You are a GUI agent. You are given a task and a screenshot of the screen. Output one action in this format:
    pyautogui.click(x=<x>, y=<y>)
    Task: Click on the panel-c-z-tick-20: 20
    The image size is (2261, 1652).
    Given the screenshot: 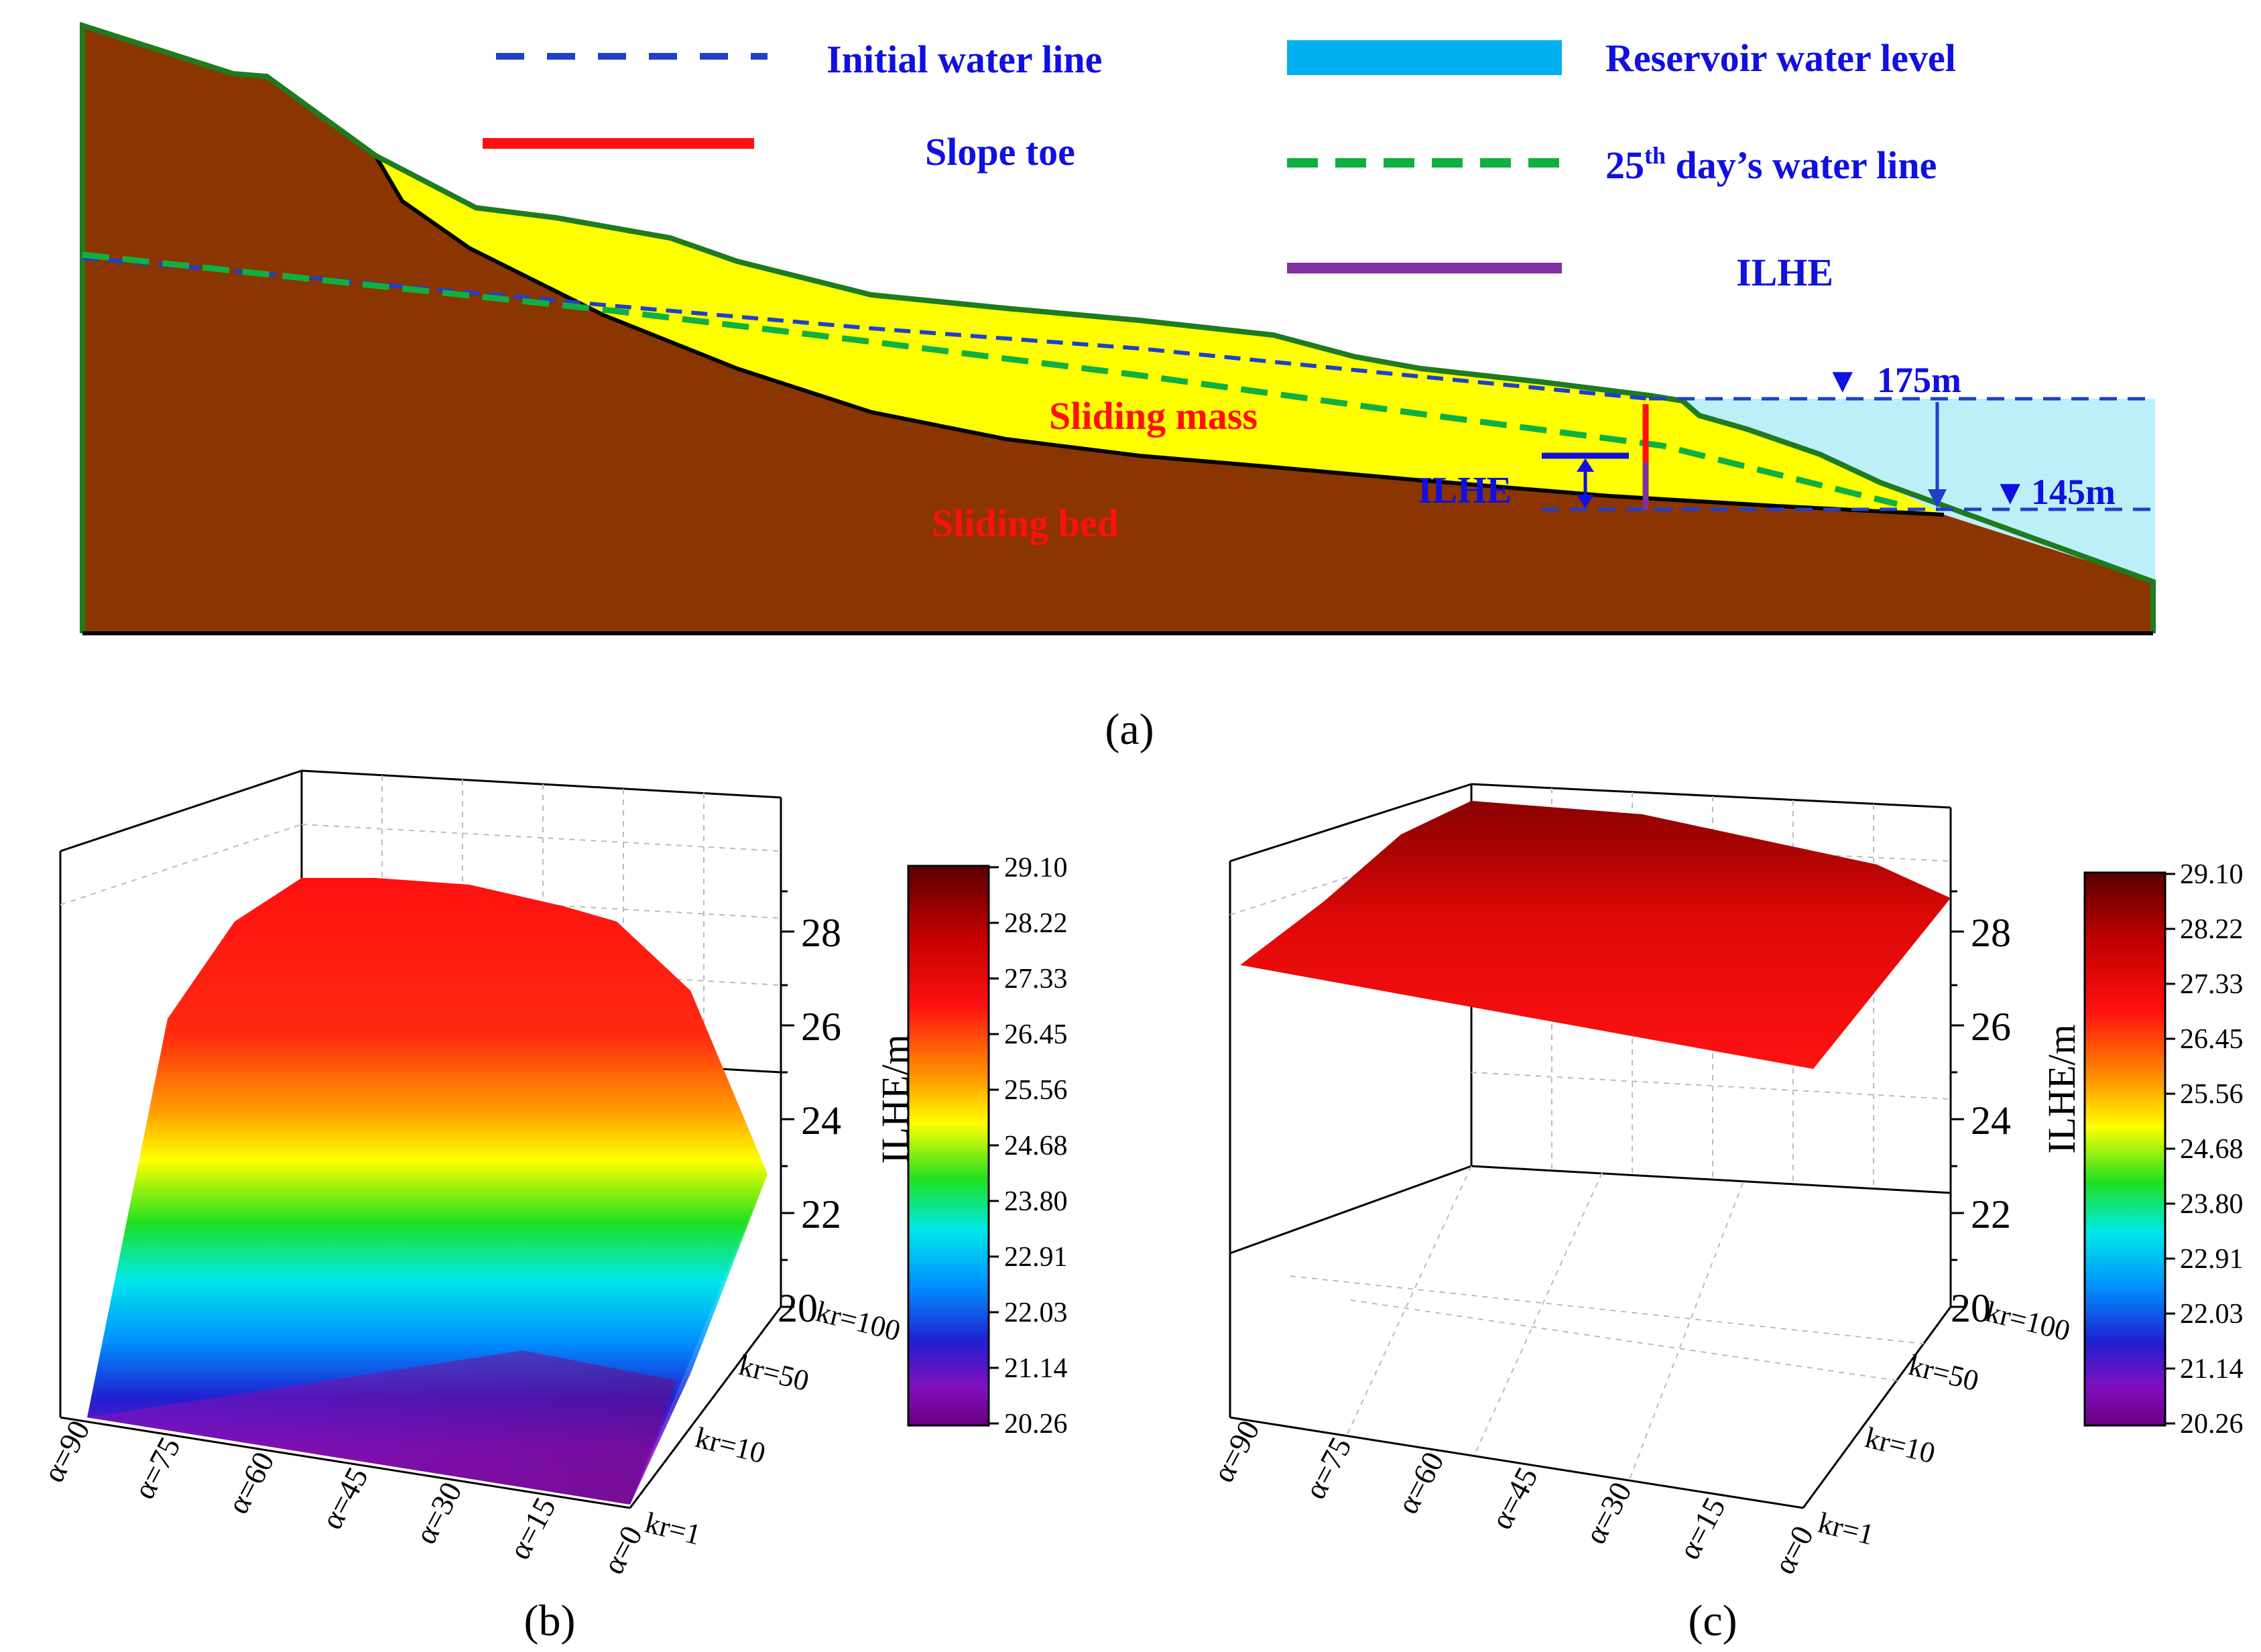 What is the action you would take?
    pyautogui.click(x=1971, y=1308)
    